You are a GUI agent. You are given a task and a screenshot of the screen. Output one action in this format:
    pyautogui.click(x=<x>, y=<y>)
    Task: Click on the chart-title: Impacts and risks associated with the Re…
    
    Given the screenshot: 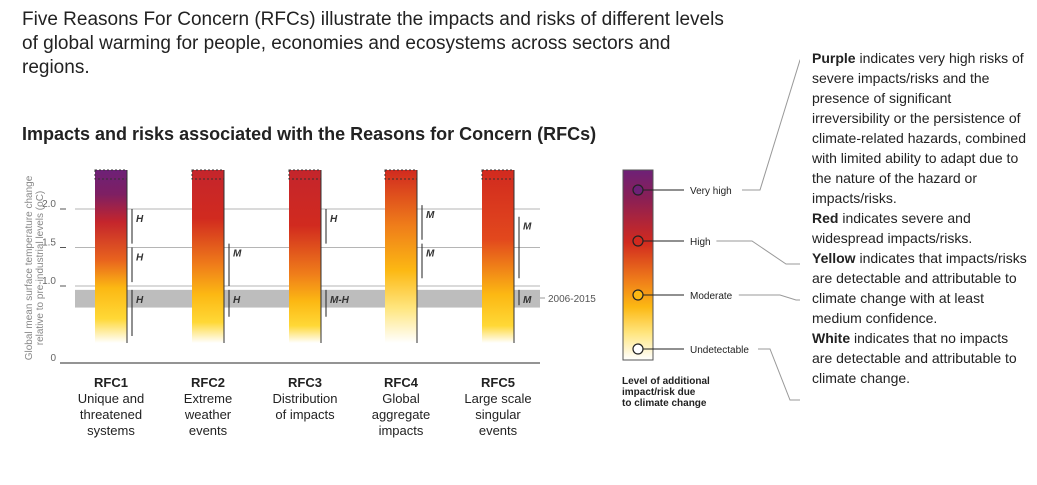 What is the action you would take?
    pyautogui.click(x=309, y=134)
    